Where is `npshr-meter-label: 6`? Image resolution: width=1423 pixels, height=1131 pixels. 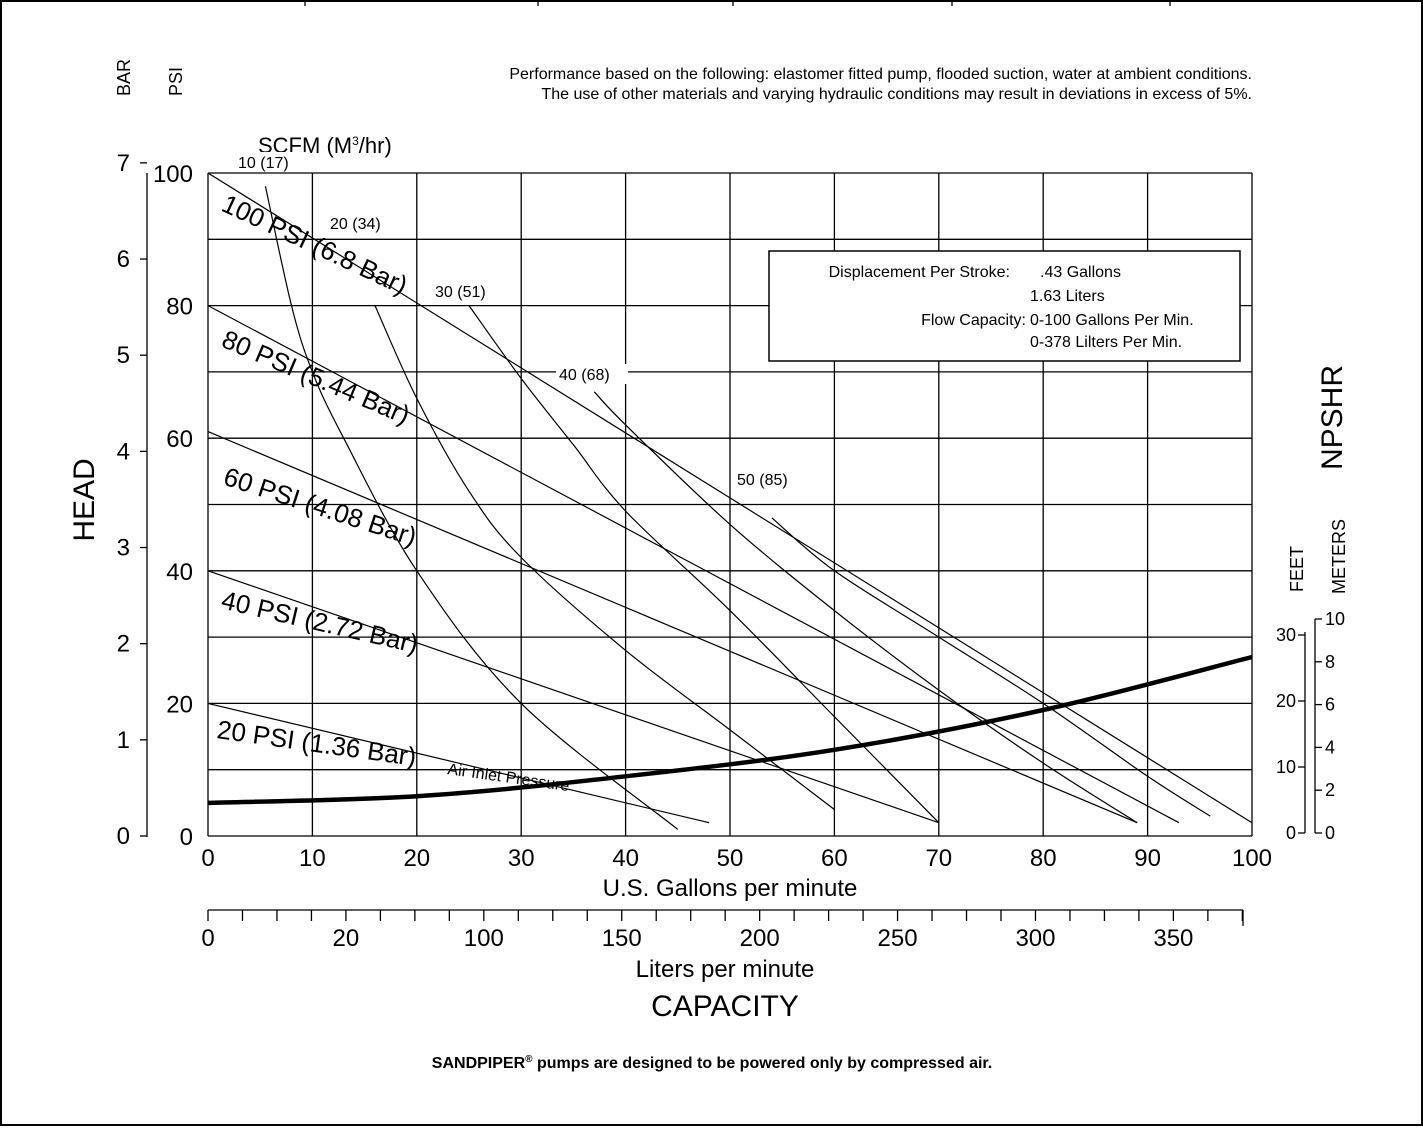
npshr-meter-label: 6 is located at coordinates (1330, 705).